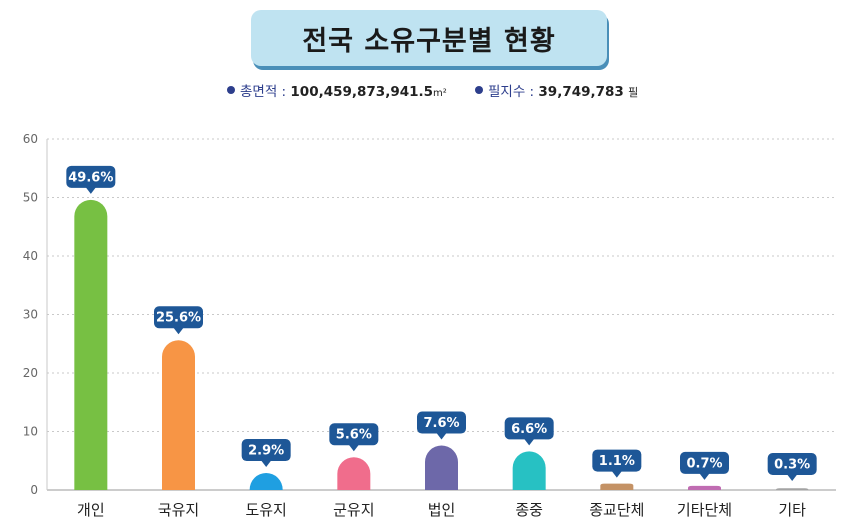 The width and height of the screenshot is (860, 530). Describe the element at coordinates (263, 92) in the screenshot. I see `total-area-label: 총면적 :` at that location.